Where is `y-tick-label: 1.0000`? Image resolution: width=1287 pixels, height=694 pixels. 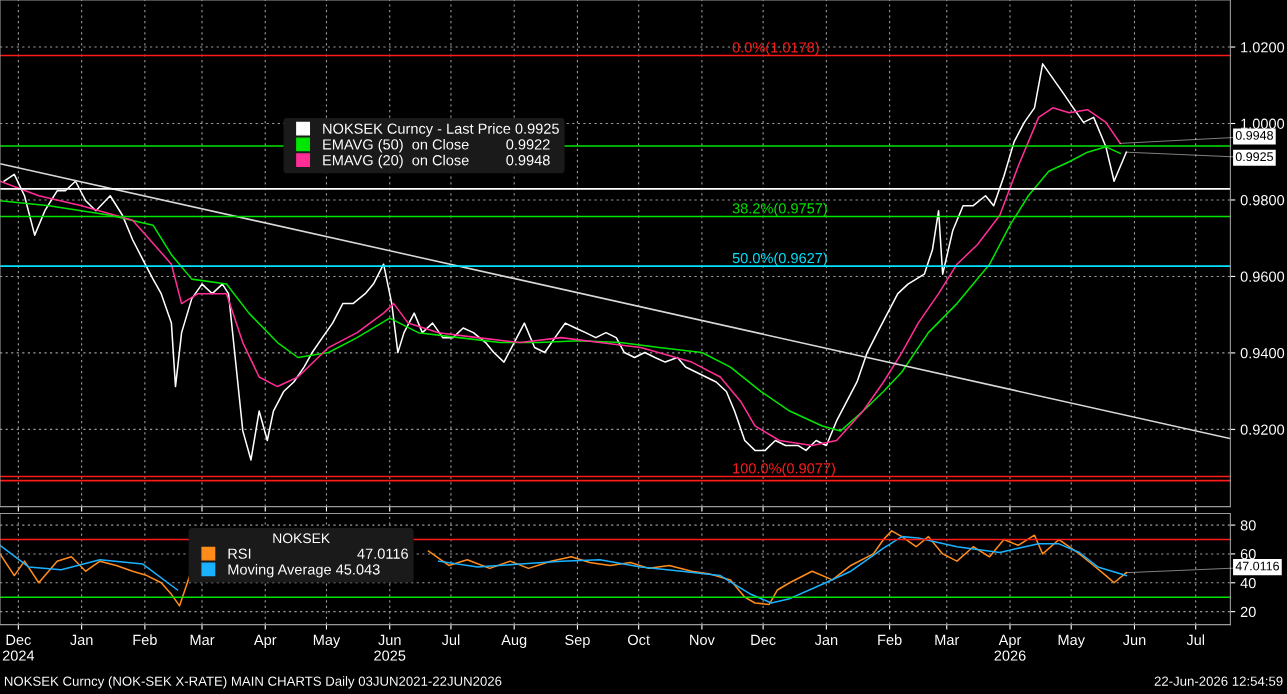
y-tick-label: 1.0000 is located at coordinates (1263, 123).